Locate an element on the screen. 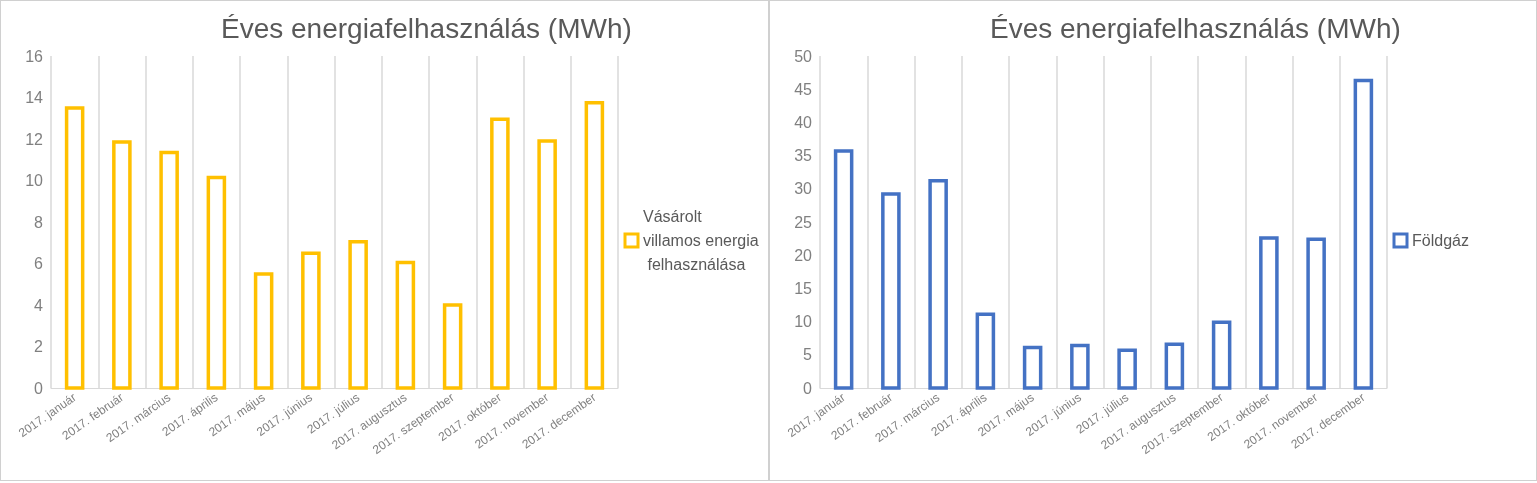  y-tick-label: 16 is located at coordinates (34, 56).